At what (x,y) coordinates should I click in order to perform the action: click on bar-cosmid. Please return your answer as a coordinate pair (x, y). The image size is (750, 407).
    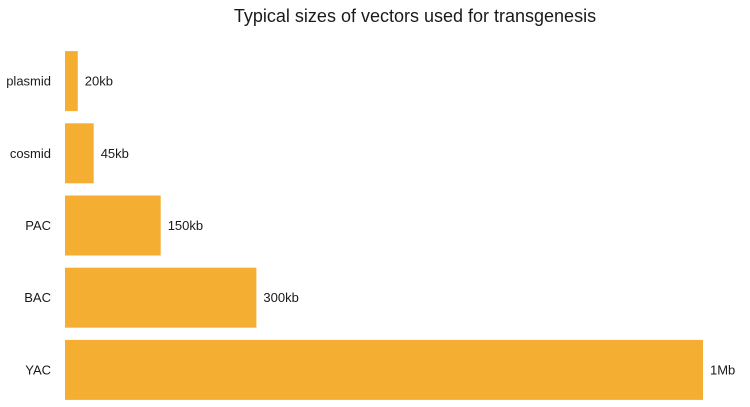
    Looking at the image, I should click on (79, 153).